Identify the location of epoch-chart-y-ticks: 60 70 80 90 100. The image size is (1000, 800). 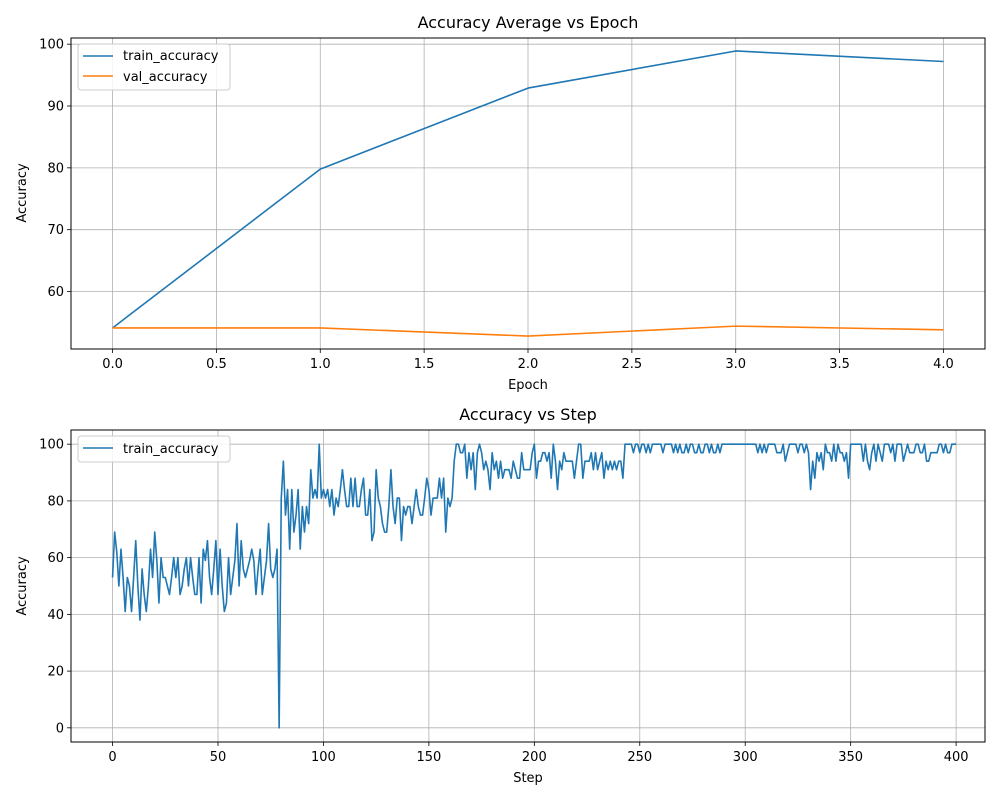
(55, 169).